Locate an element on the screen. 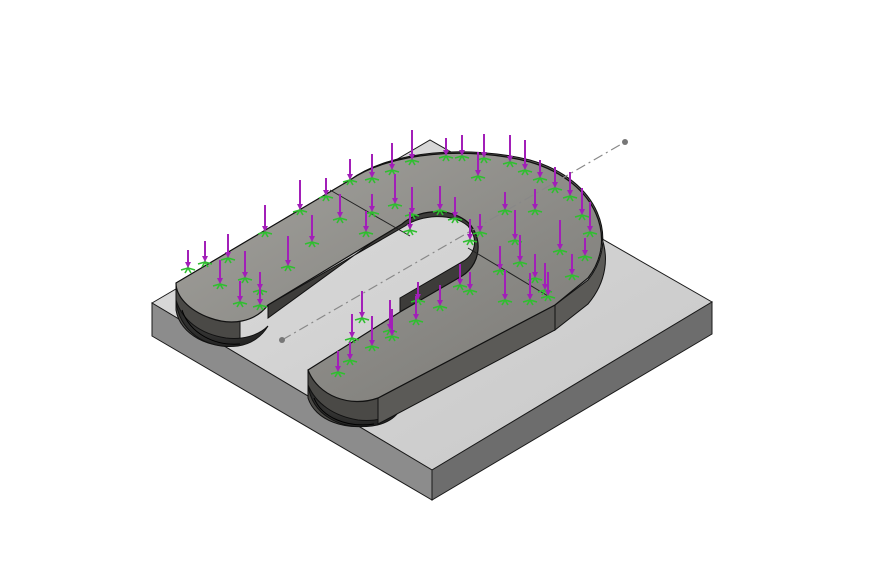  axis-line is located at coordinates (453, 241).